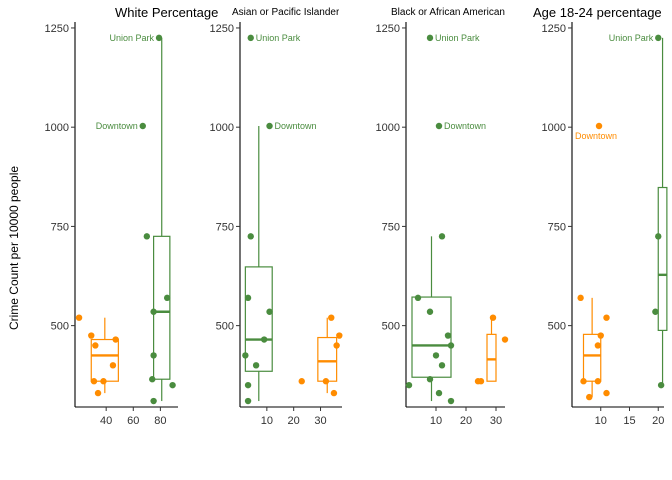  What do you see at coordinates (106, 421) in the screenshot?
I see `x-tick-label: 40` at bounding box center [106, 421].